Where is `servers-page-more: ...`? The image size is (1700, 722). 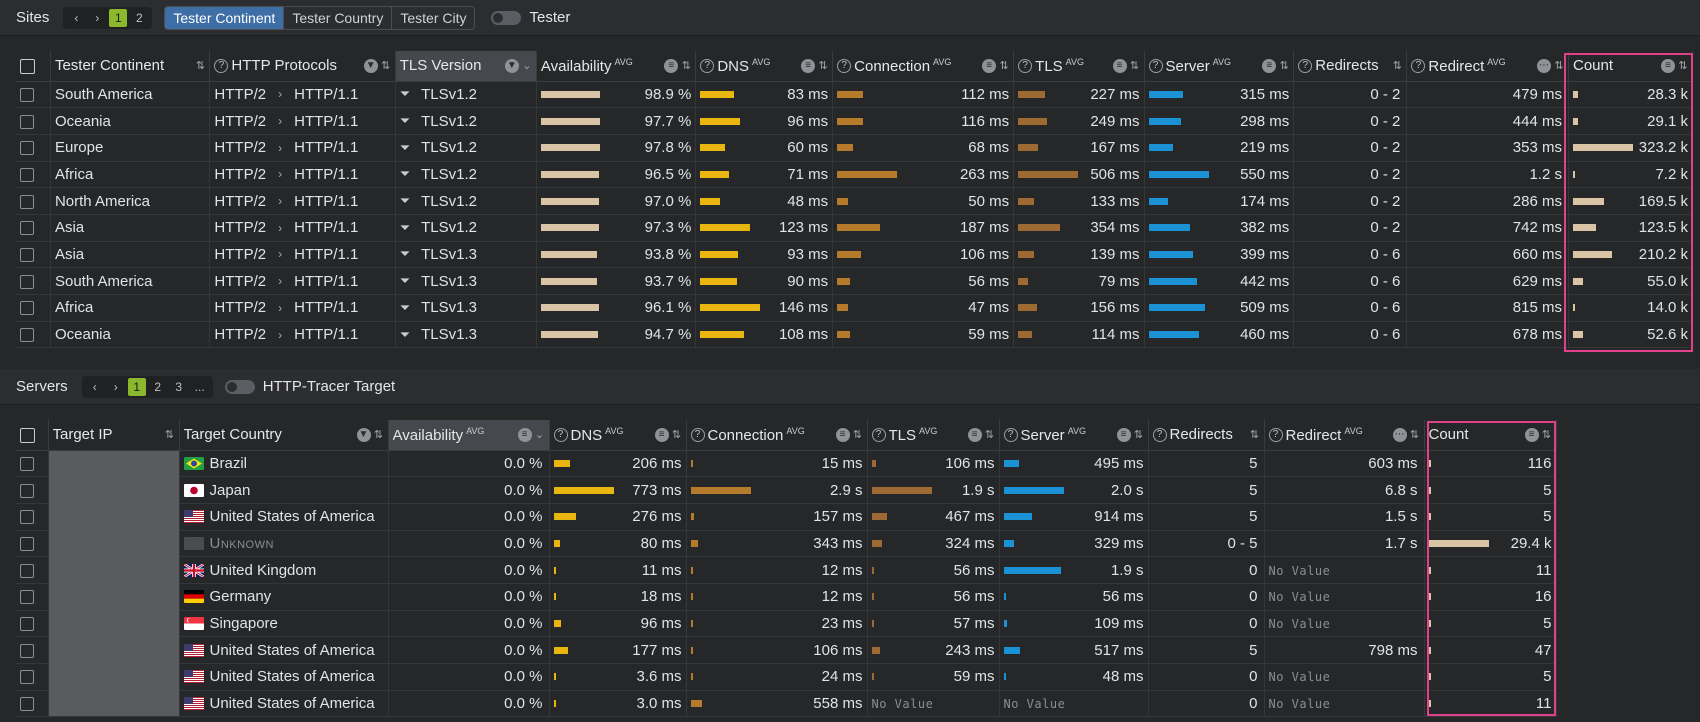 servers-page-more: ... is located at coordinates (199, 386).